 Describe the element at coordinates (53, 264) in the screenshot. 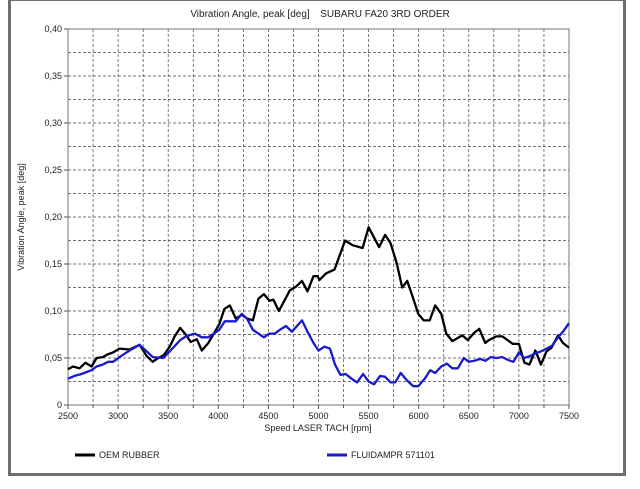

I see `y-tick-label: 0,15` at that location.